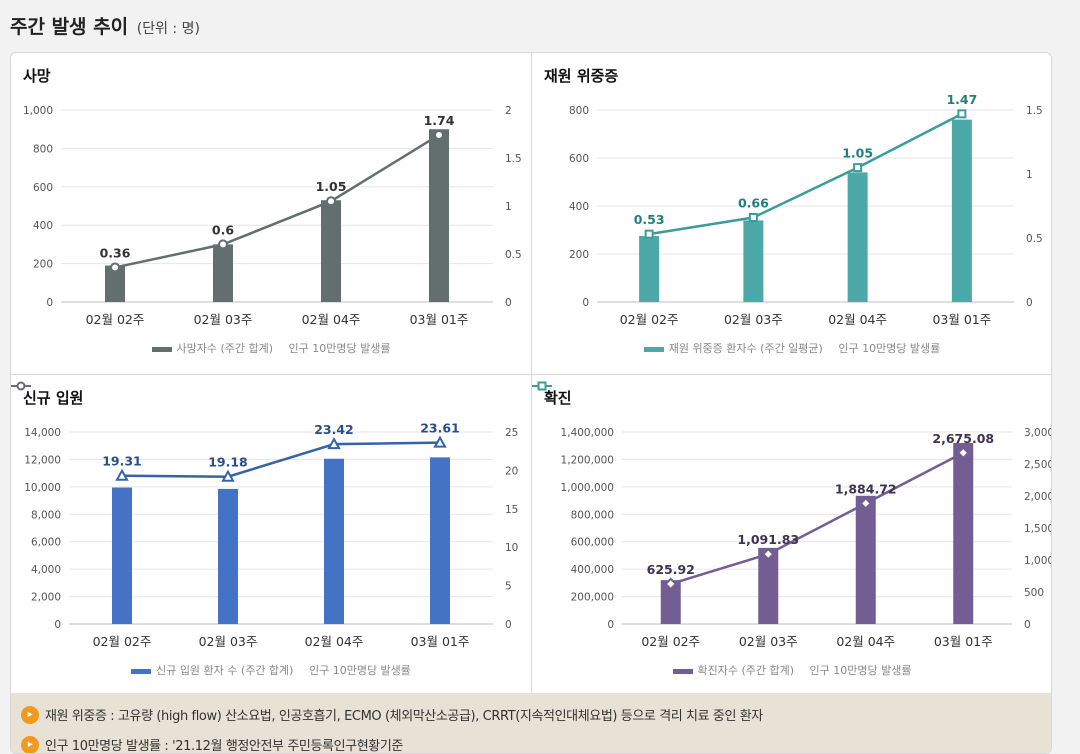 The width and height of the screenshot is (1080, 754). I want to click on chart-legend: 확진자수 (주간 합계) 인구 10만명당 발생률, so click(791, 688).